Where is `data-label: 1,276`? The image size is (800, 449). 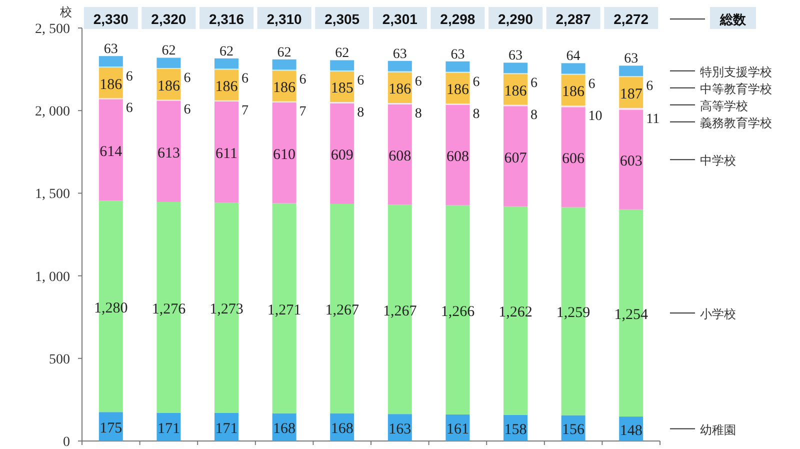 data-label: 1,276 is located at coordinates (169, 309).